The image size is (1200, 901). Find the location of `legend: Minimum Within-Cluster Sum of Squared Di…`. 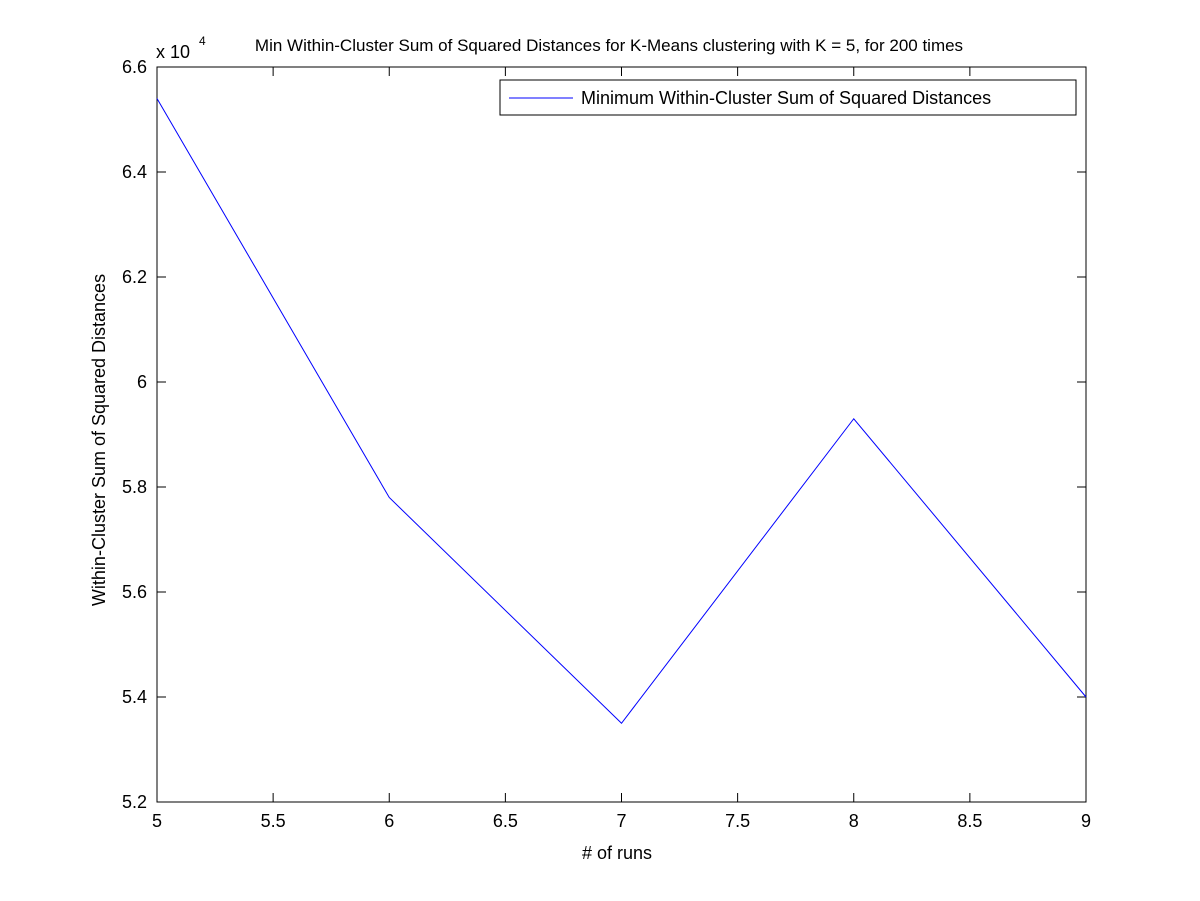

legend: Minimum Within-Cluster Sum of Squared Di… is located at coordinates (788, 97).